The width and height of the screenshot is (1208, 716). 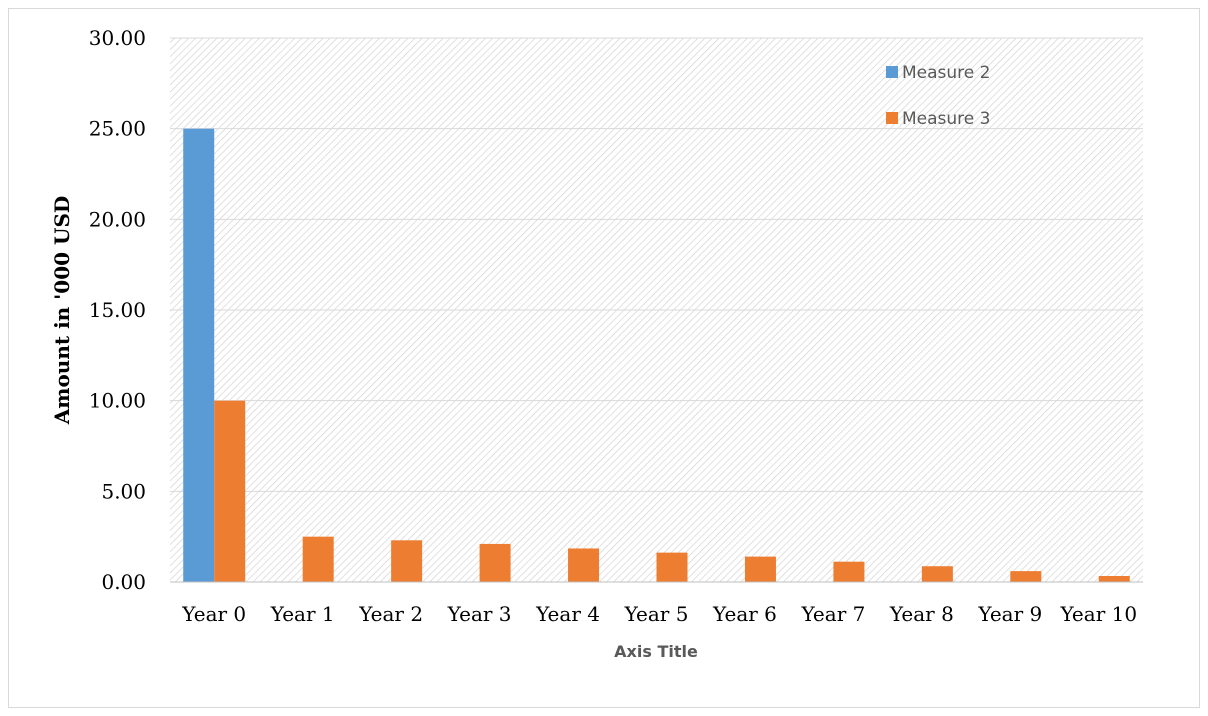 I want to click on legend-entry: Measure 2, so click(x=946, y=73).